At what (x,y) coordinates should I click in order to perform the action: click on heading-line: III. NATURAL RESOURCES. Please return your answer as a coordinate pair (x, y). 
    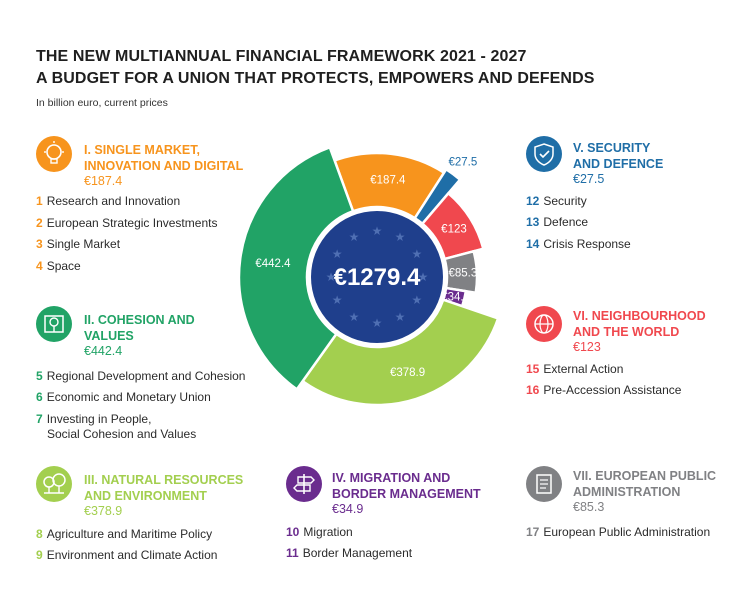
    Looking at the image, I should click on (164, 480).